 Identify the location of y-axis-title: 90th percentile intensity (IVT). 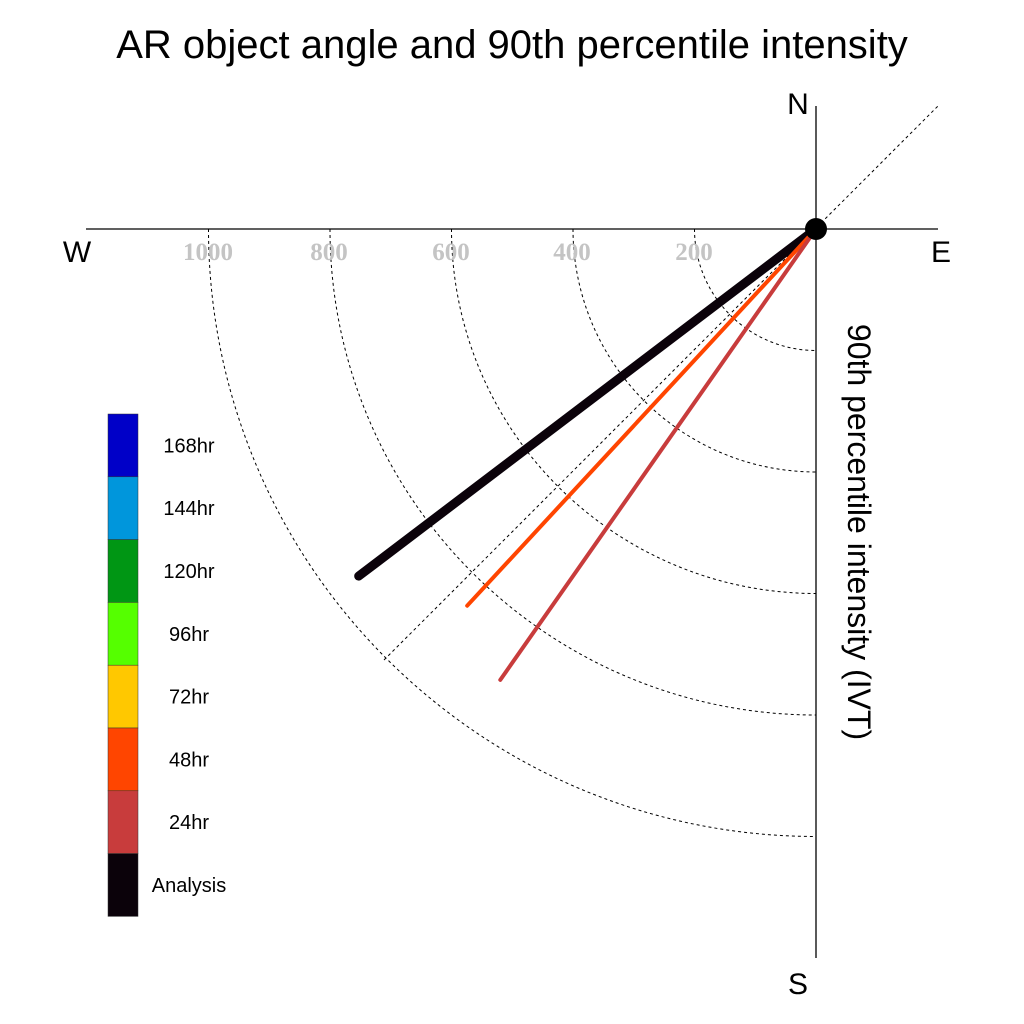
(859, 532).